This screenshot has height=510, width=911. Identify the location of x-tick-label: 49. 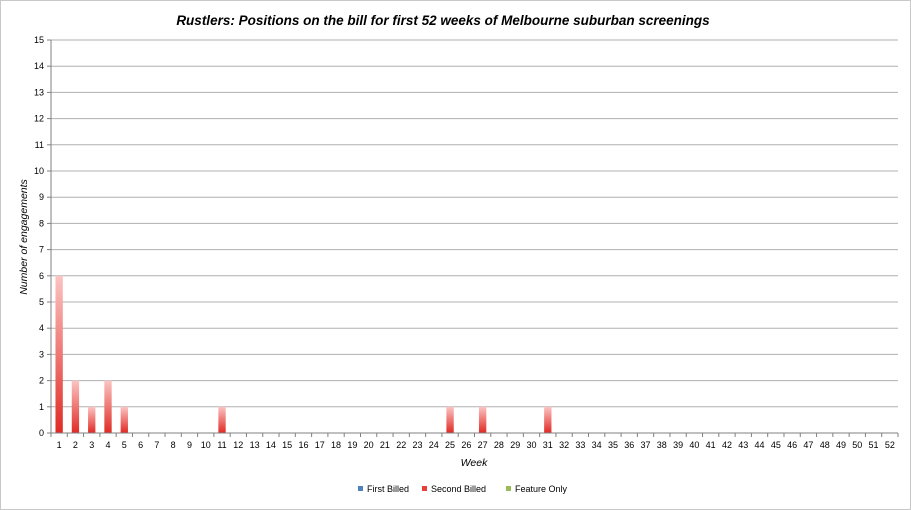
(841, 445).